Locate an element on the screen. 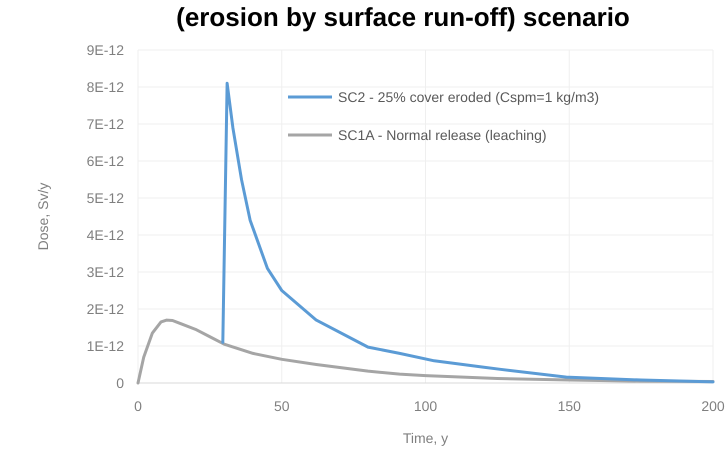 This screenshot has height=453, width=726. y-tick-label: 6E-12 is located at coordinates (105, 161).